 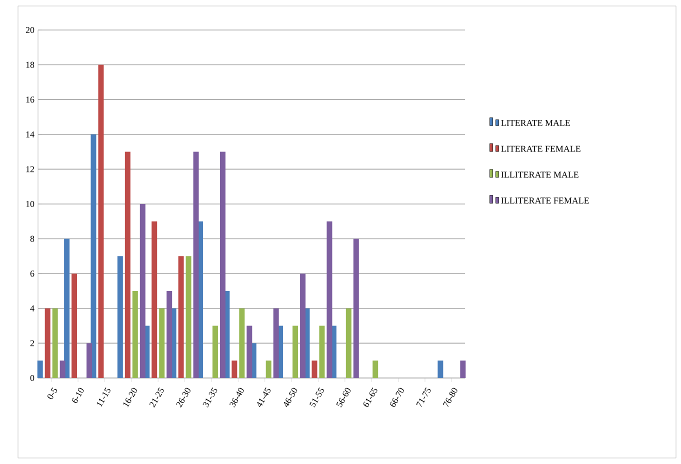 I want to click on y-tick-label: 14, so click(x=30, y=134).